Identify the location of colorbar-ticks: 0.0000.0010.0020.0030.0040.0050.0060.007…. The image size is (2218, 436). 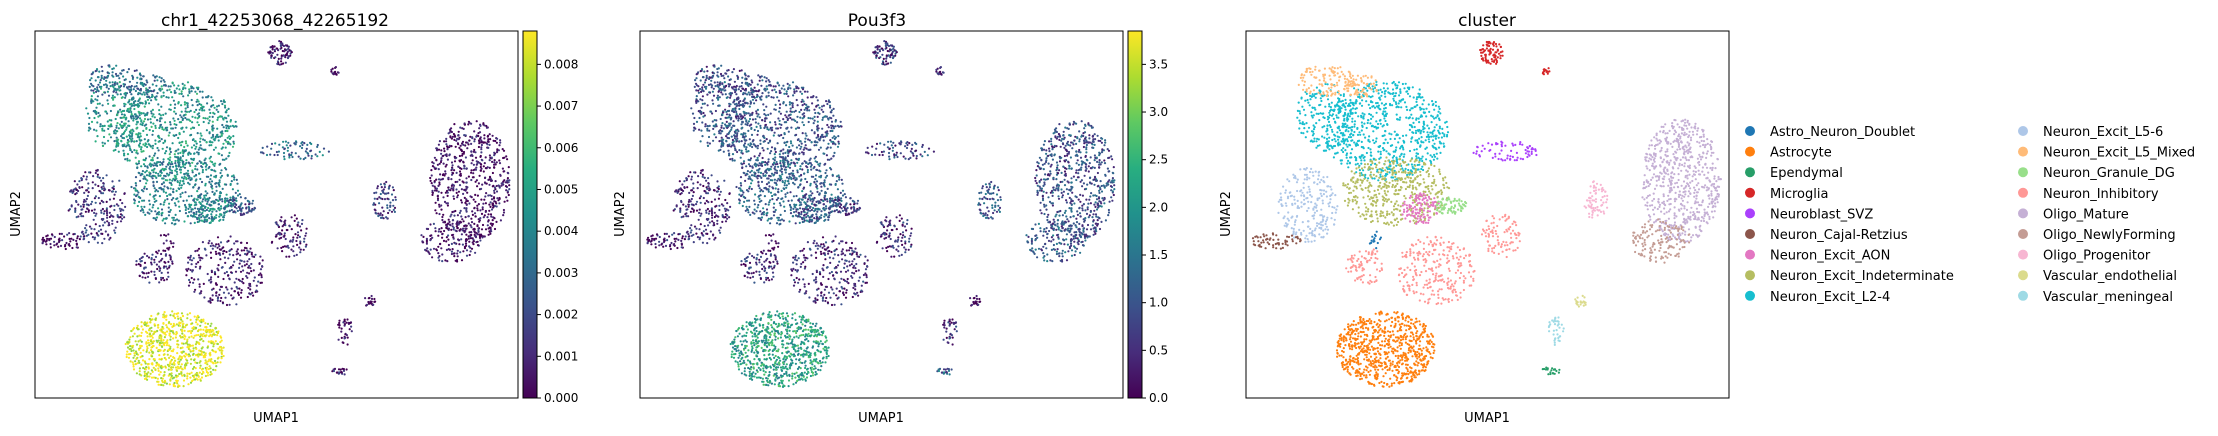
(557, 231).